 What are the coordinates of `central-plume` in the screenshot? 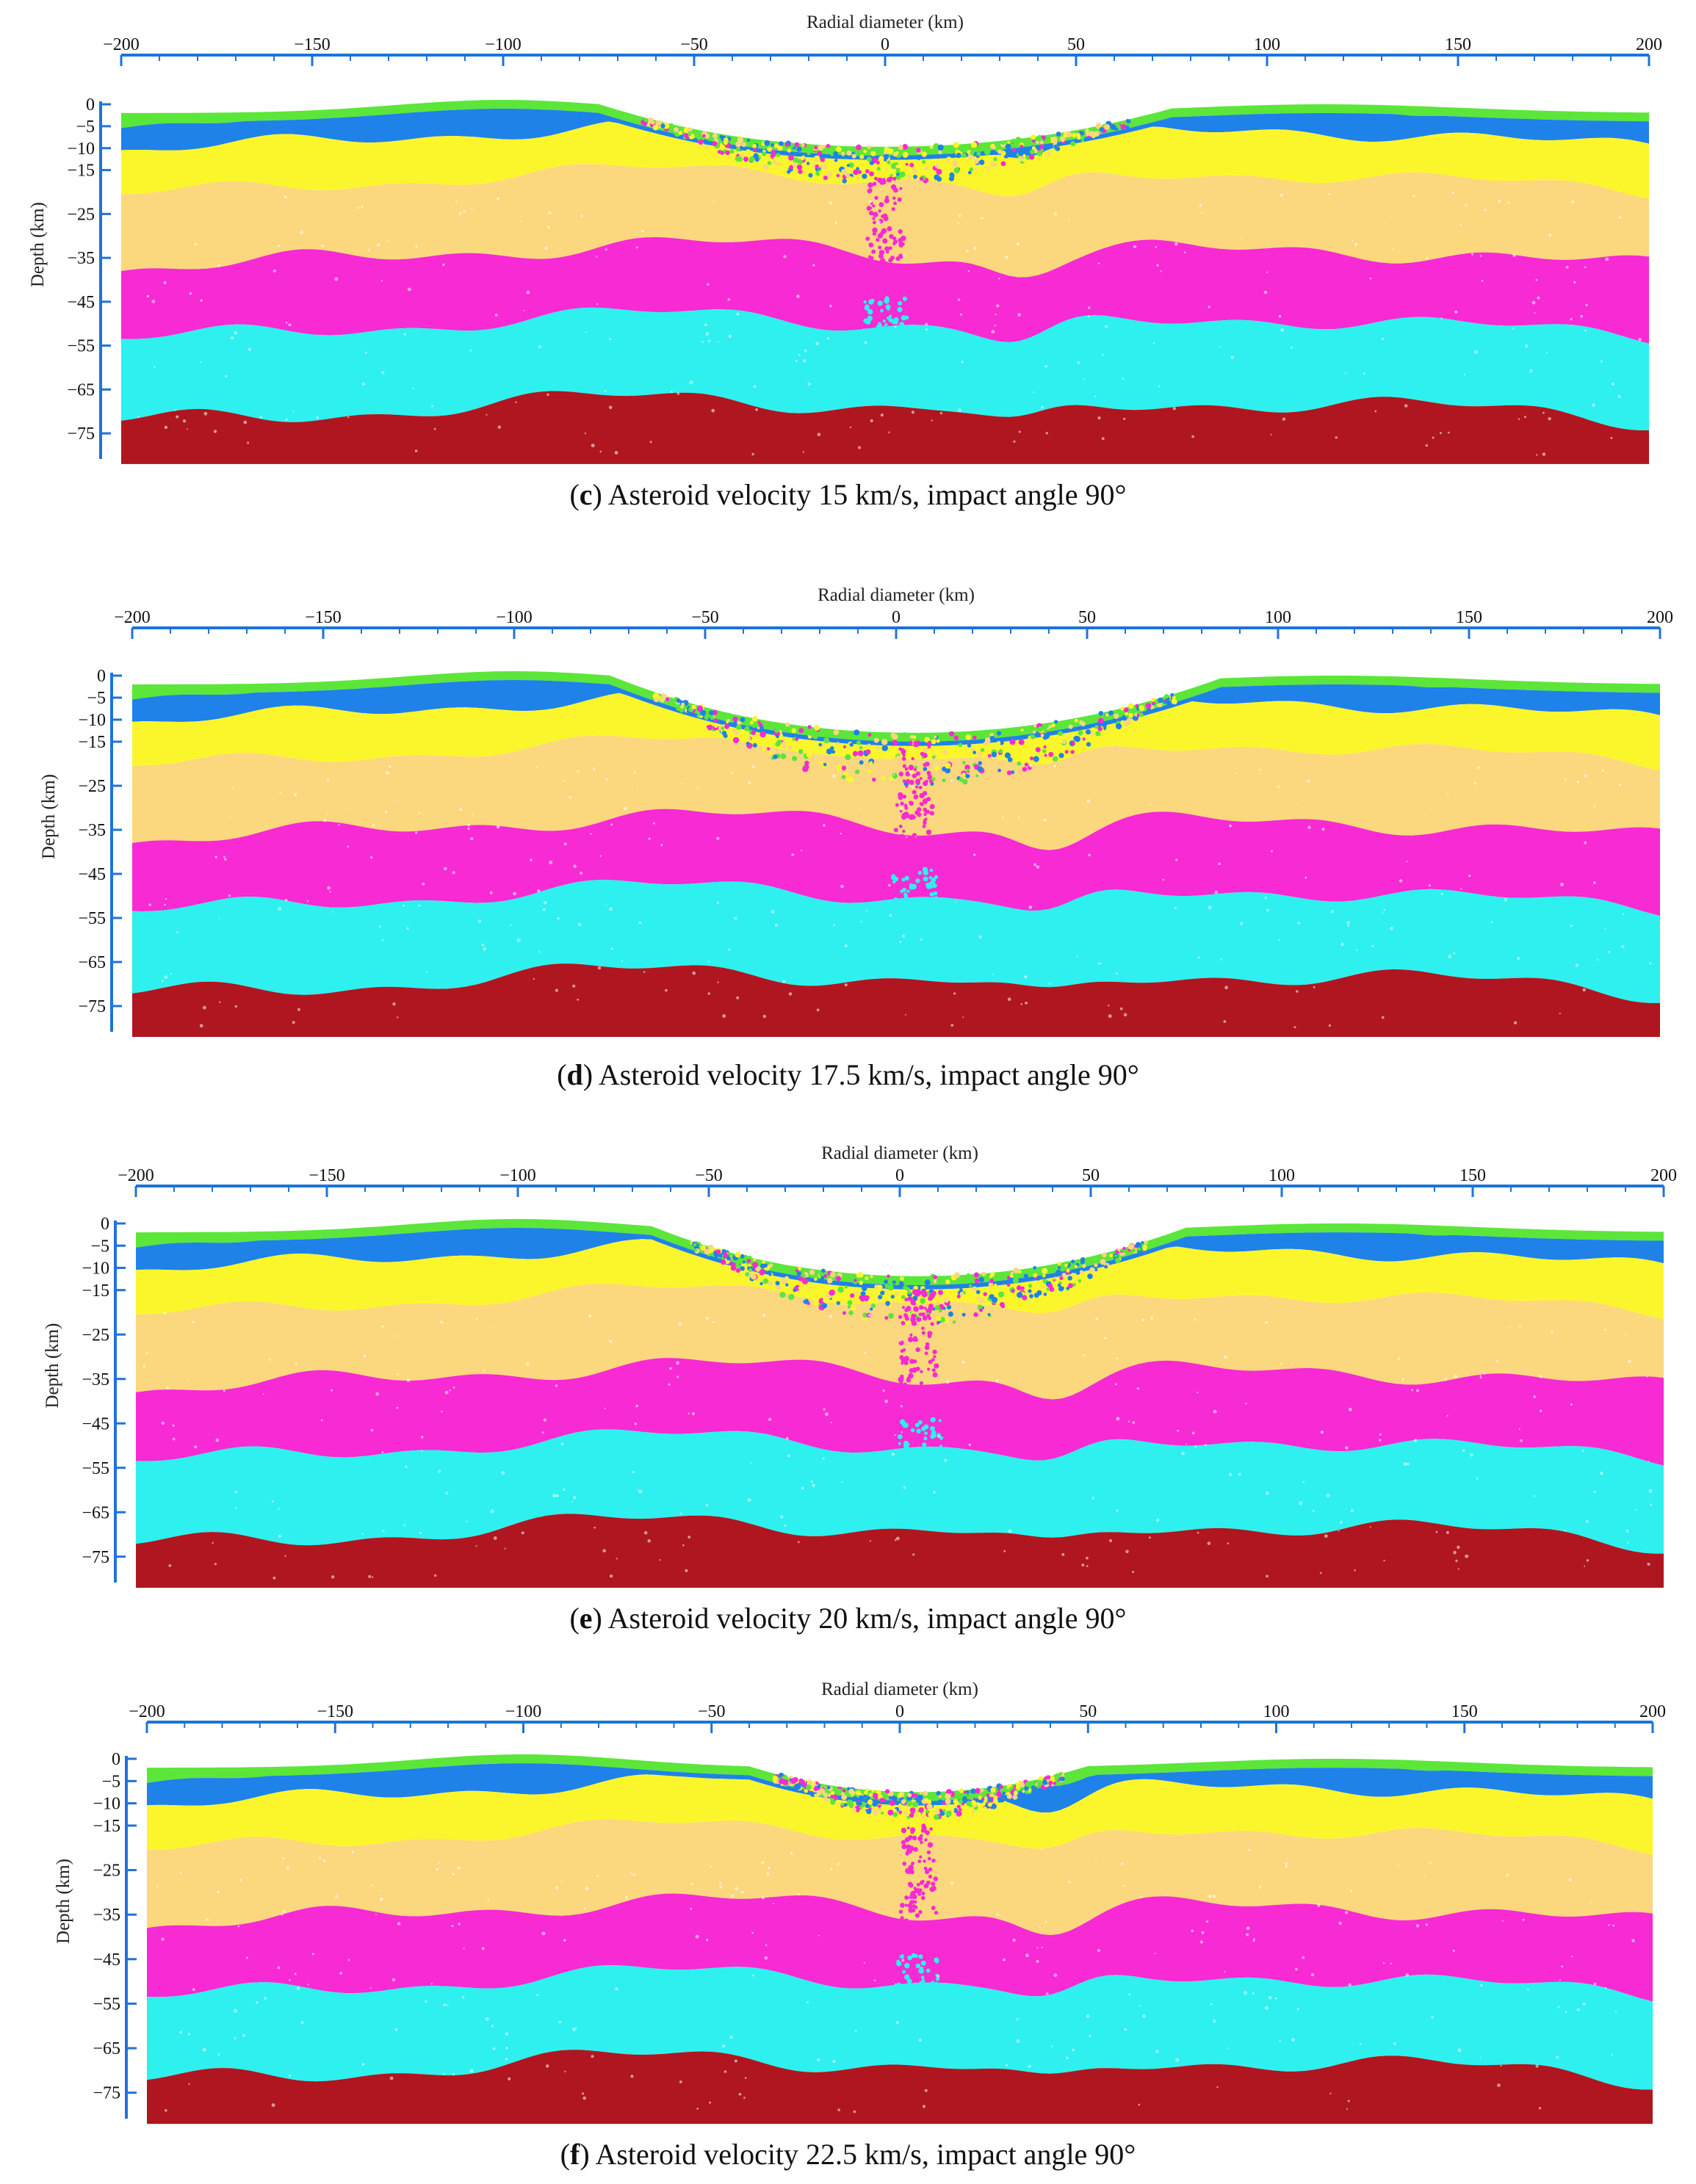 It's located at (886, 270).